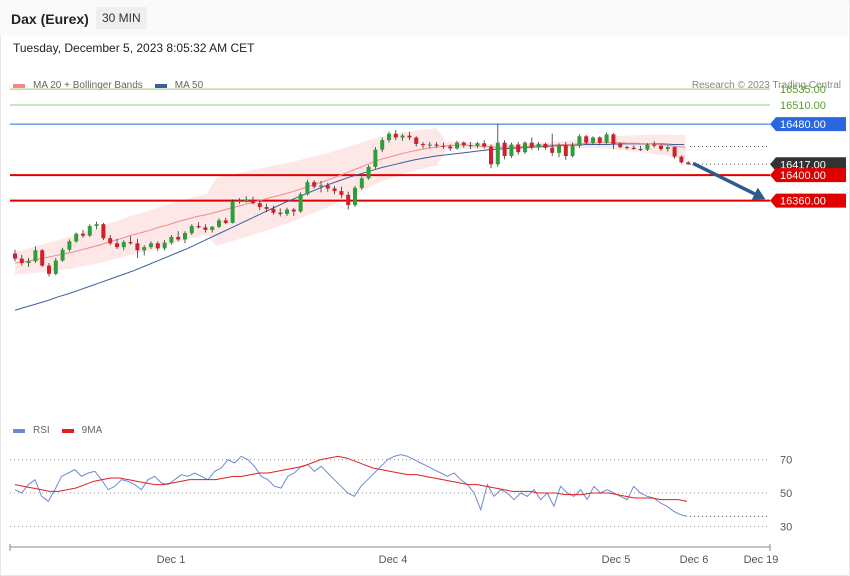  Describe the element at coordinates (41, 430) in the screenshot. I see `legend-label-rsi: RSI` at that location.